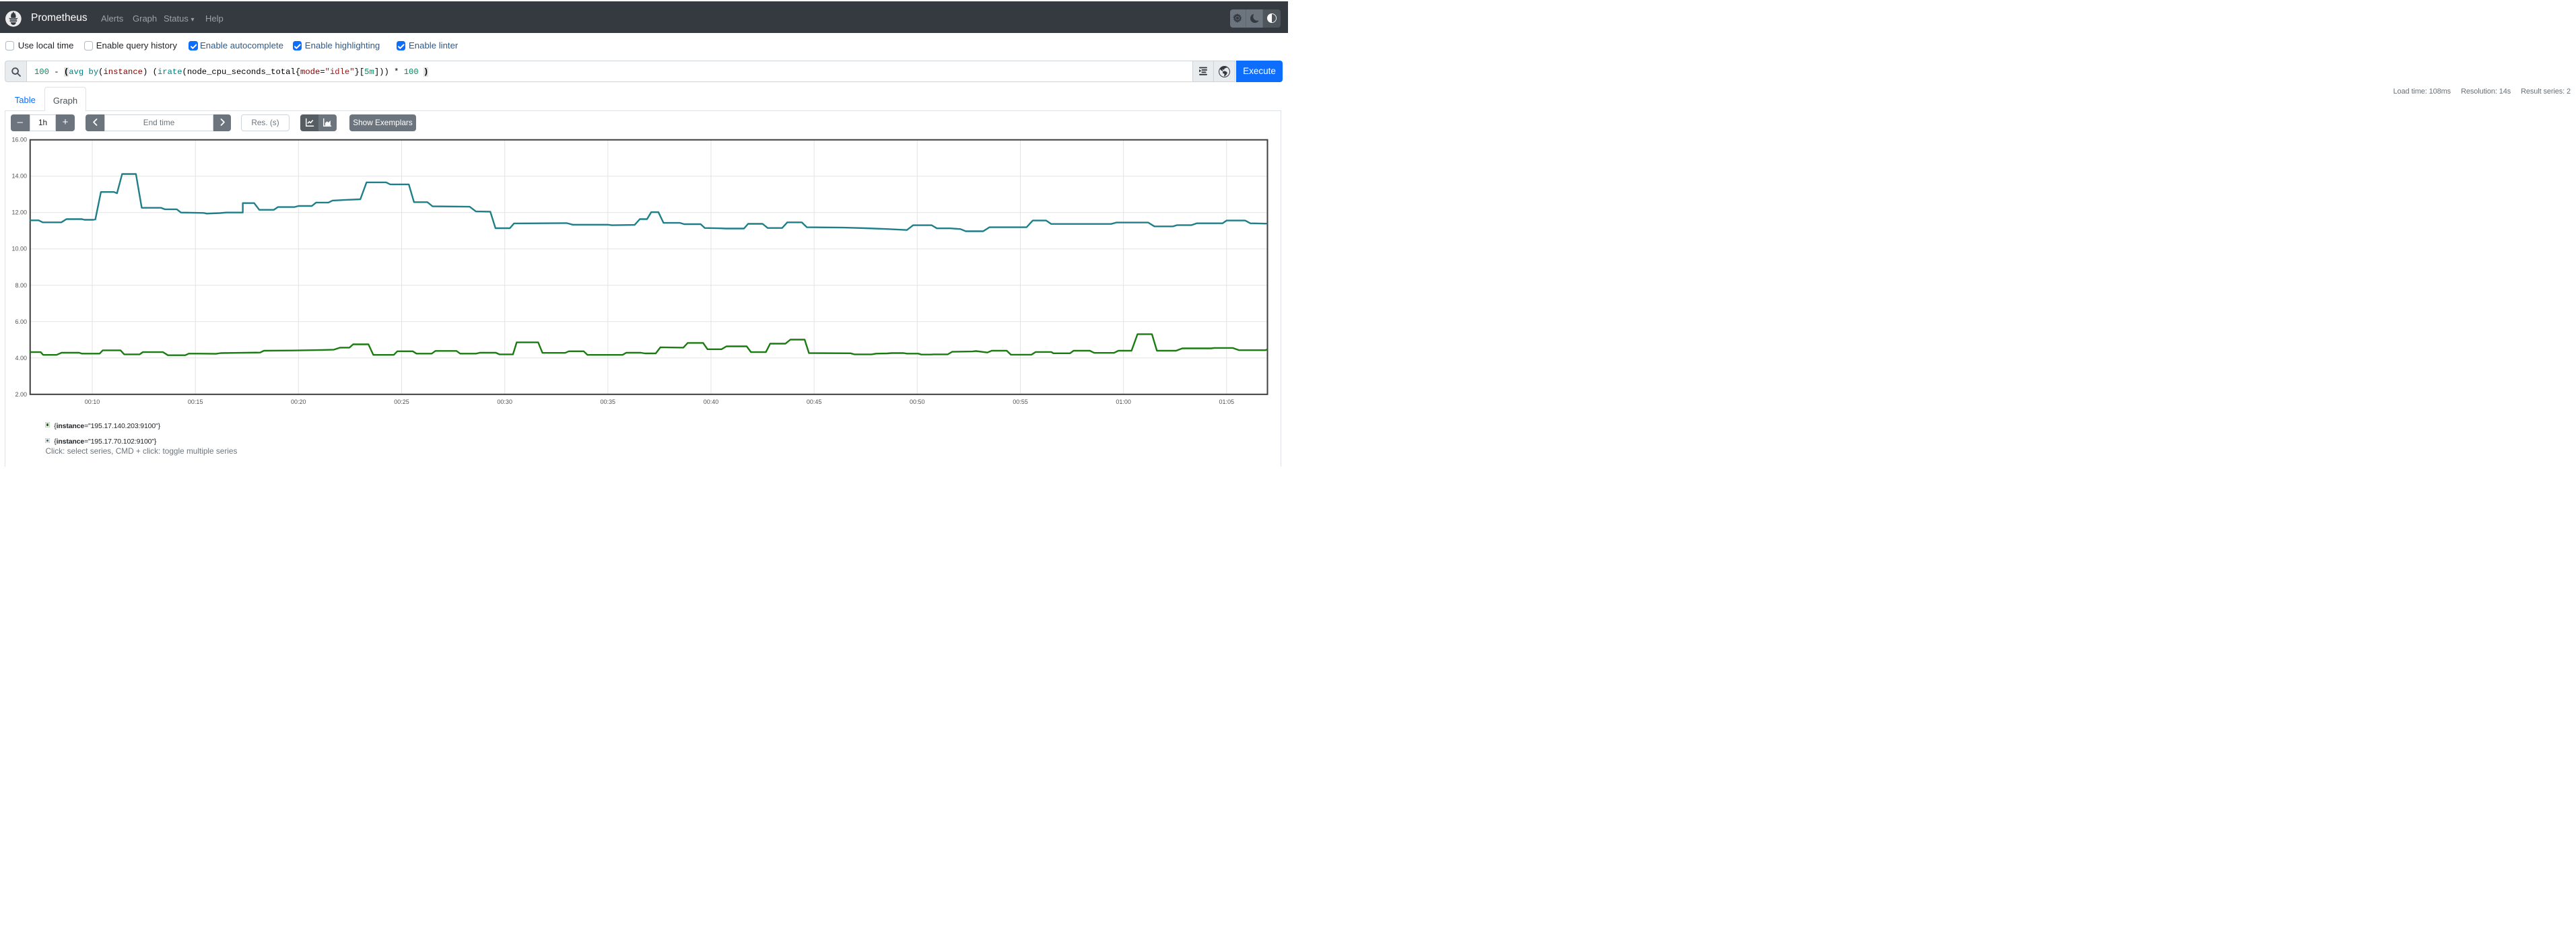 The height and width of the screenshot is (933, 2576). Describe the element at coordinates (1020, 402) in the screenshot. I see `svg-text: 00:55` at that location.